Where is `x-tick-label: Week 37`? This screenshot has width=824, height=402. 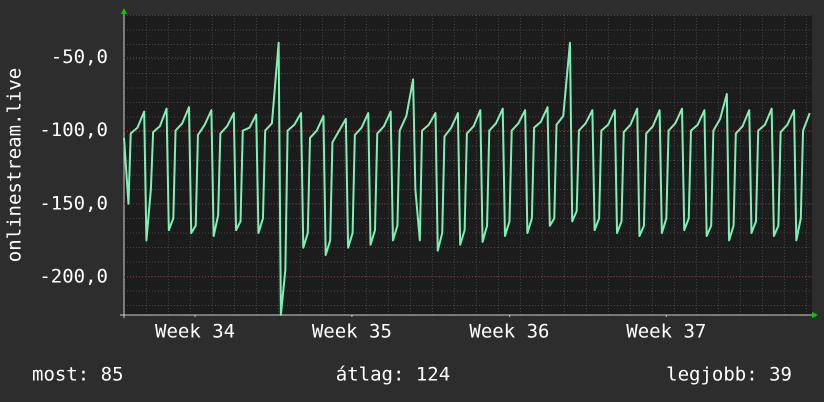
x-tick-label: Week 37 is located at coordinates (666, 332).